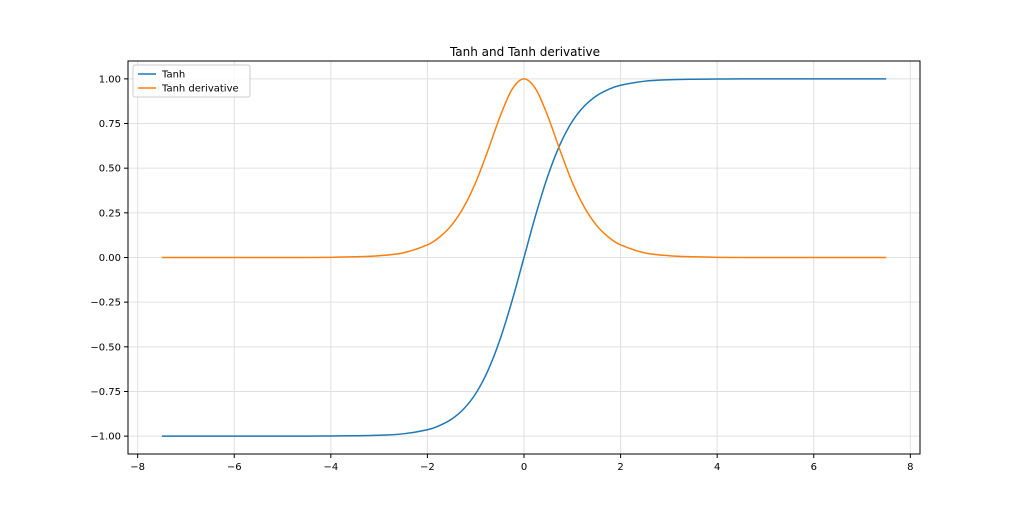  Describe the element at coordinates (524, 467) in the screenshot. I see `x-tick-label: 0` at that location.